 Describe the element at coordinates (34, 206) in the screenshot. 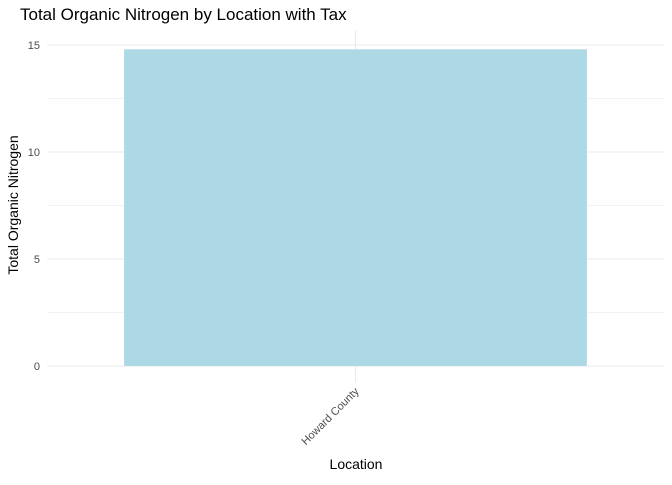

I see `y-axis-ticks: 0 5 10 15` at that location.